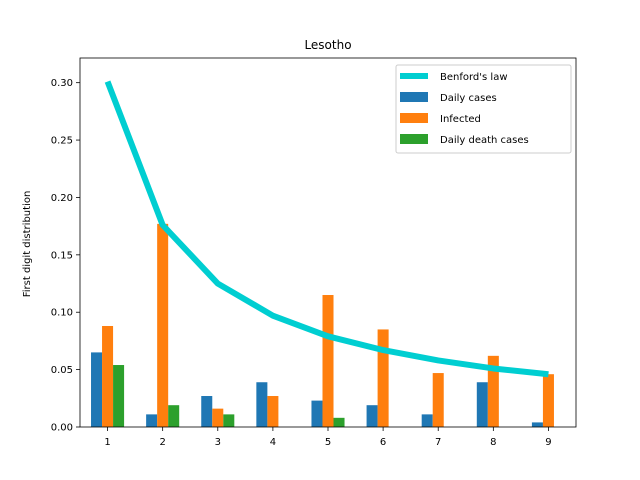 The image size is (640, 480). What do you see at coordinates (414, 139) in the screenshot?
I see `legend-swatch-daily-death-cases` at bounding box center [414, 139].